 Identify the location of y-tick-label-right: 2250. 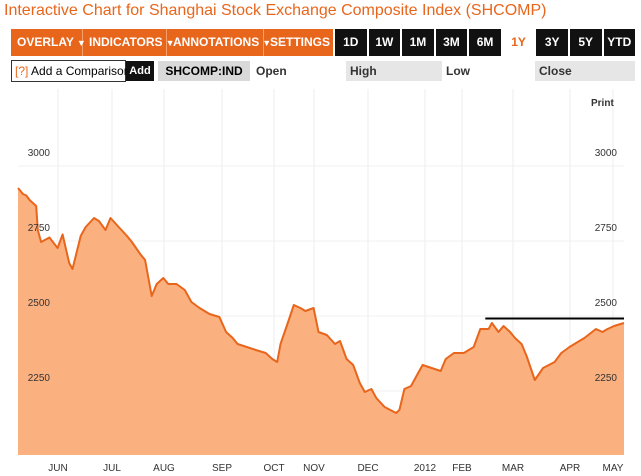
(606, 378).